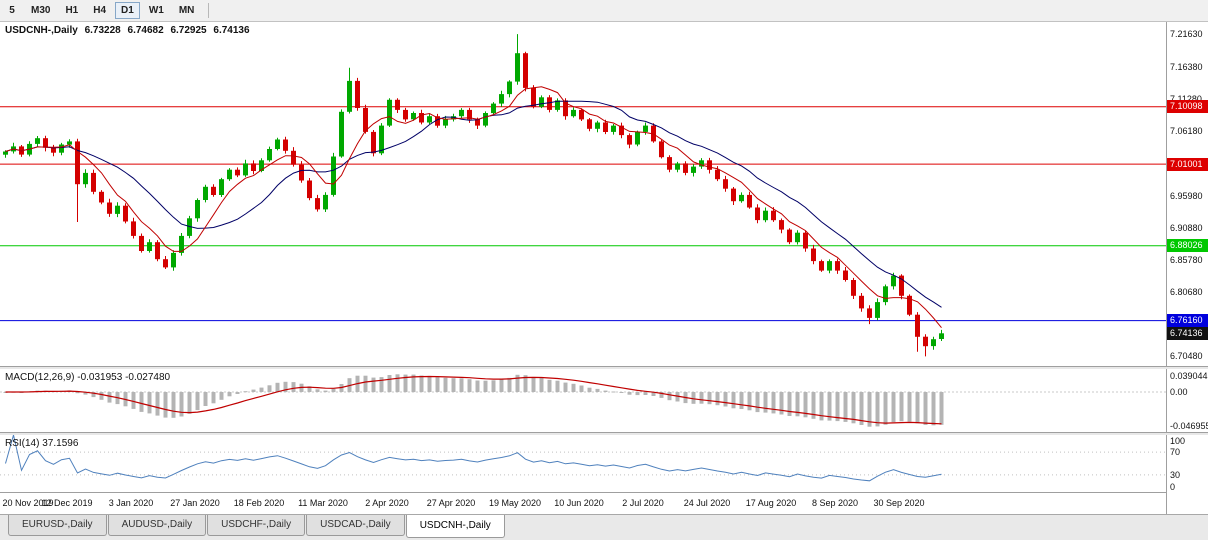  I want to click on hline-price-label: 7.10098, so click(1187, 106).